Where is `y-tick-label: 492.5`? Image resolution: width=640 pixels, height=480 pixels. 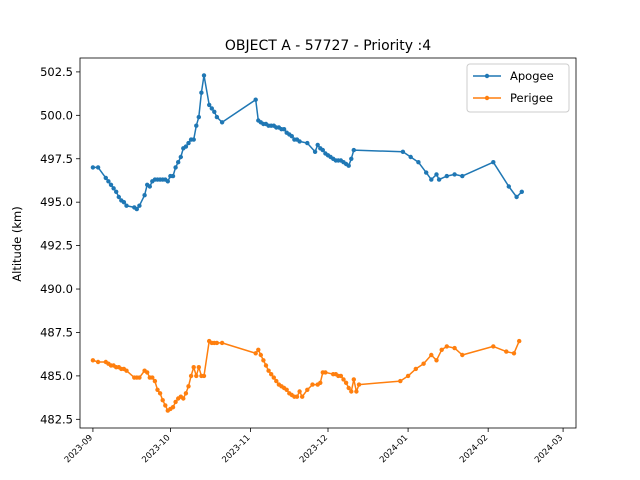
y-tick-label: 492.5 is located at coordinates (56, 246).